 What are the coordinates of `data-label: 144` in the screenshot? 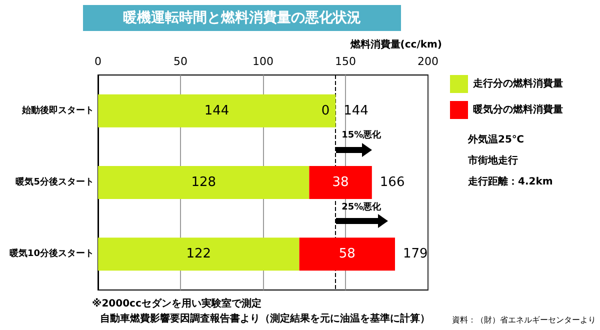 It's located at (217, 110).